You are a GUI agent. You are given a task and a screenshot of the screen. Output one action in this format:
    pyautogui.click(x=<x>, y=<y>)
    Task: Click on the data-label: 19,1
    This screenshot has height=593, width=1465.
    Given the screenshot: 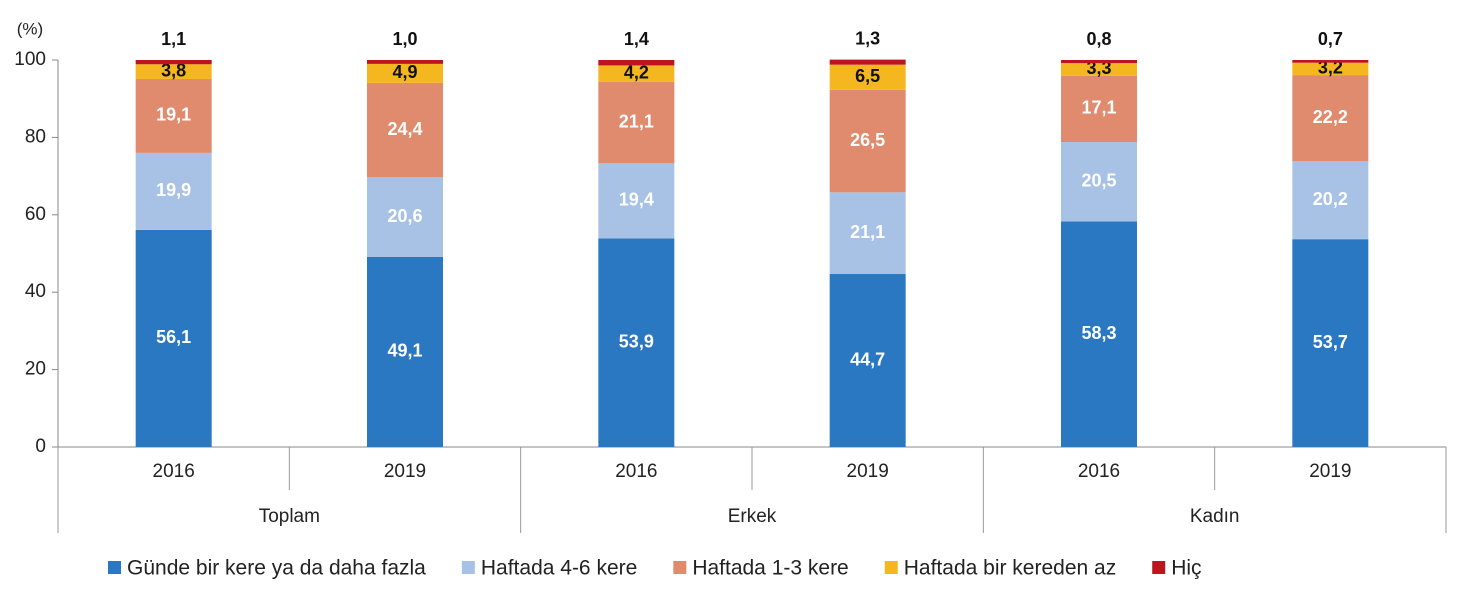 What is the action you would take?
    pyautogui.click(x=173, y=115)
    